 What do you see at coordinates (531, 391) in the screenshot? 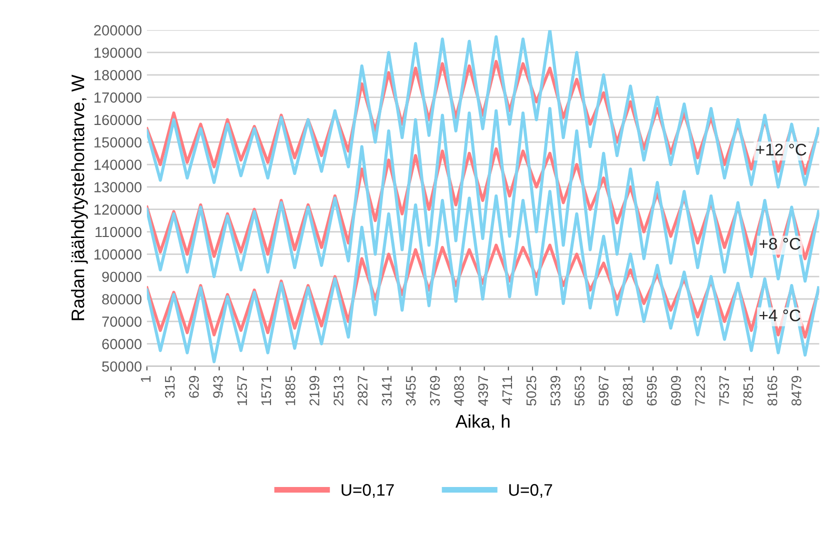
I see `x-tick-label: 5025` at bounding box center [531, 391].